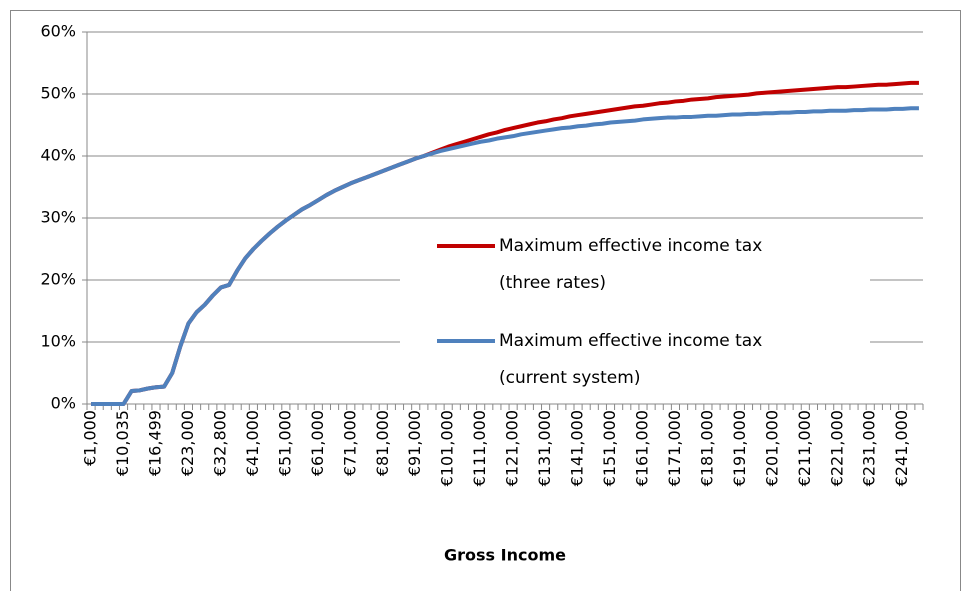  Describe the element at coordinates (58, 93) in the screenshot. I see `y-tick-label: 50%` at that location.